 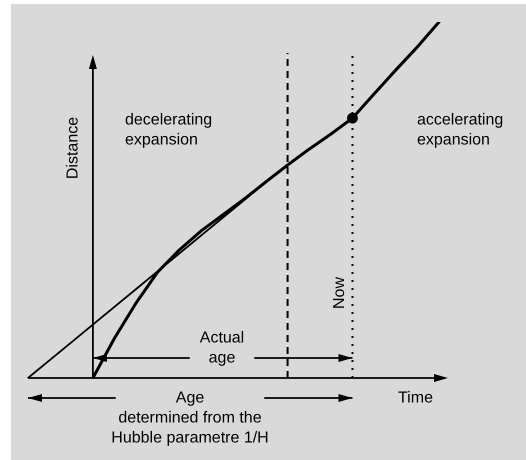 What do you see at coordinates (190, 417) in the screenshot?
I see `text: Age determined from the Hubble parametre 1/H` at bounding box center [190, 417].